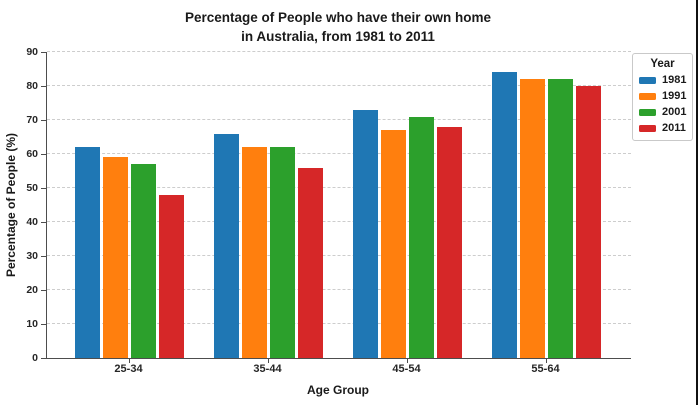 This screenshot has width=698, height=405. Describe the element at coordinates (128, 369) in the screenshot. I see `xtick-label-25-34: 25-34` at that location.